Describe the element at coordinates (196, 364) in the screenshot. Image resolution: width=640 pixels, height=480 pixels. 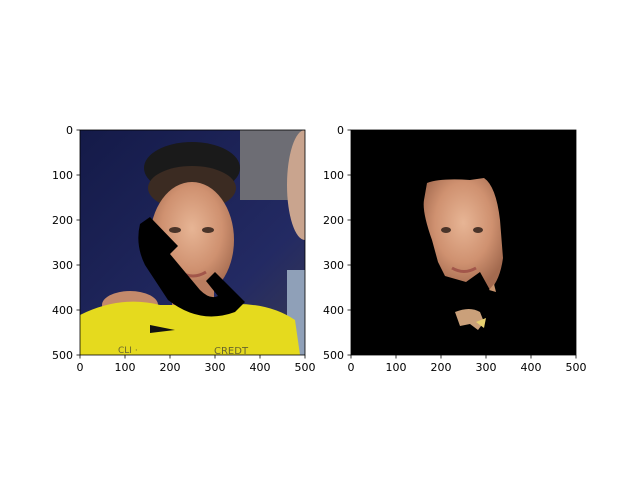
I see `x-axis-left: 0 100 200 300 400 500` at that location.